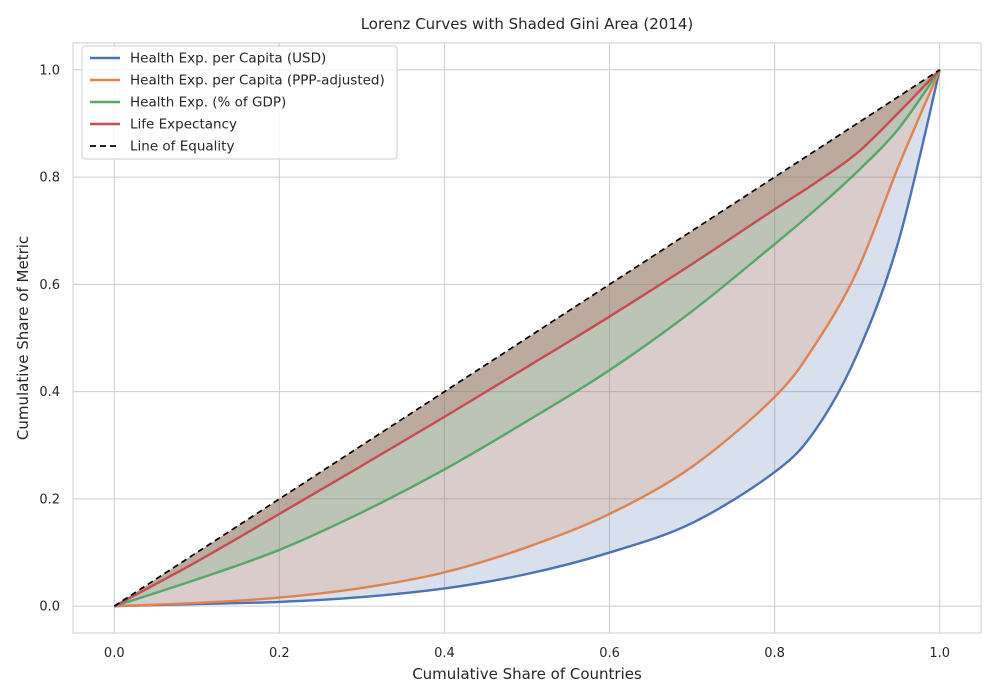 This screenshot has width=1000, height=700. Describe the element at coordinates (49, 285) in the screenshot. I see `y-tick-label: 0.6` at that location.